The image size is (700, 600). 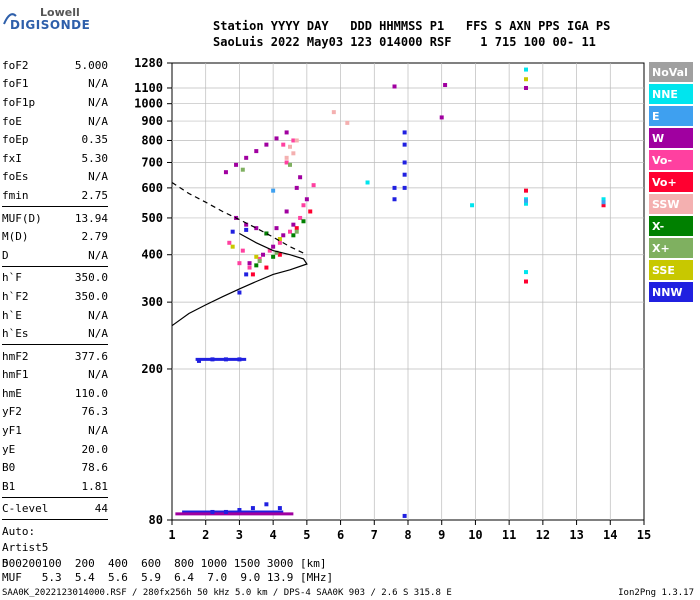 What do you see at coordinates (15, 334) in the screenshot?
I see `param-label: h`Es` at bounding box center [15, 334].